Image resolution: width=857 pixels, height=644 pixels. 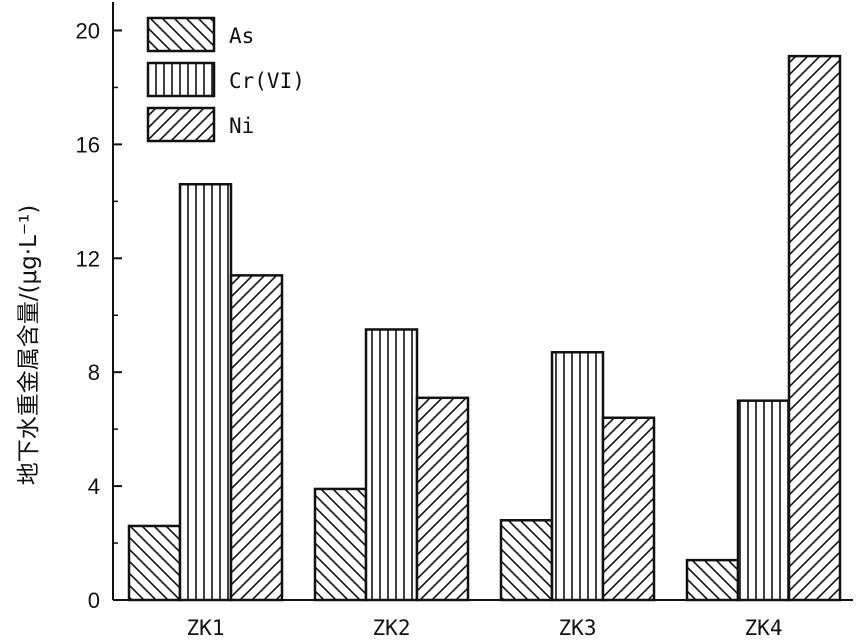 I want to click on x-tick-labels: ZK1 ZK2 ZK3 ZK4, so click(x=485, y=628).